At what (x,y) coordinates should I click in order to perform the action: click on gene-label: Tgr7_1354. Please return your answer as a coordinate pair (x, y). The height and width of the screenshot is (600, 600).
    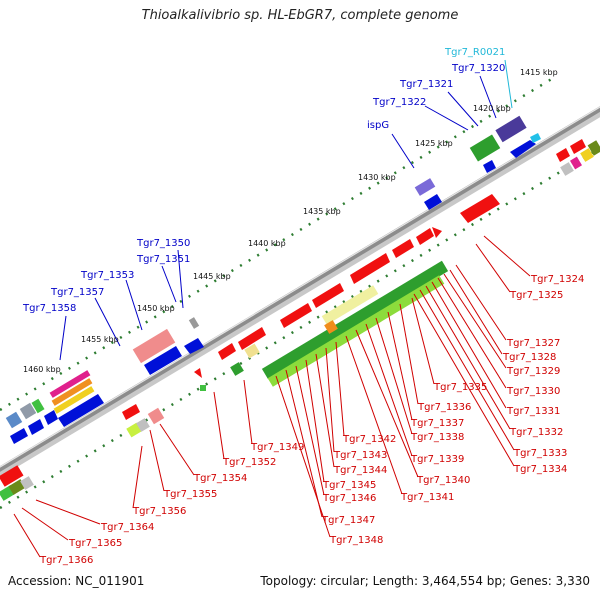
    Looking at the image, I should click on (220, 478).